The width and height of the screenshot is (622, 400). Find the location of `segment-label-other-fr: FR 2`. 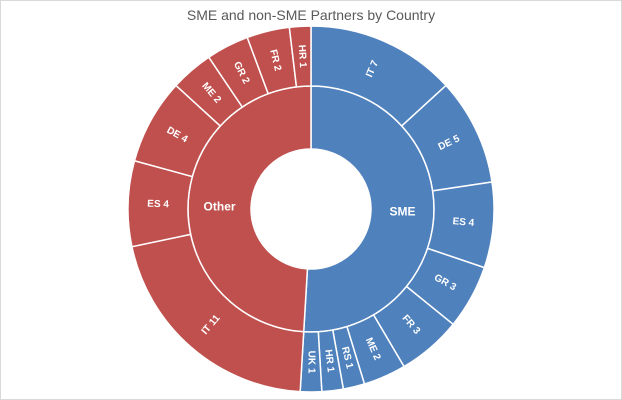

segment-label-other-fr: FR 2 is located at coordinates (275, 60).